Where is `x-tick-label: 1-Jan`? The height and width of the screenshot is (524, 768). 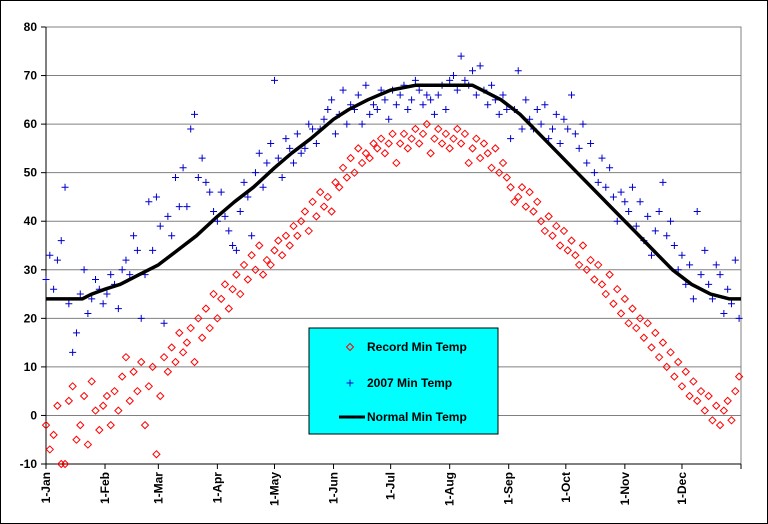 x-tick-label: 1-Jan is located at coordinates (46, 487).